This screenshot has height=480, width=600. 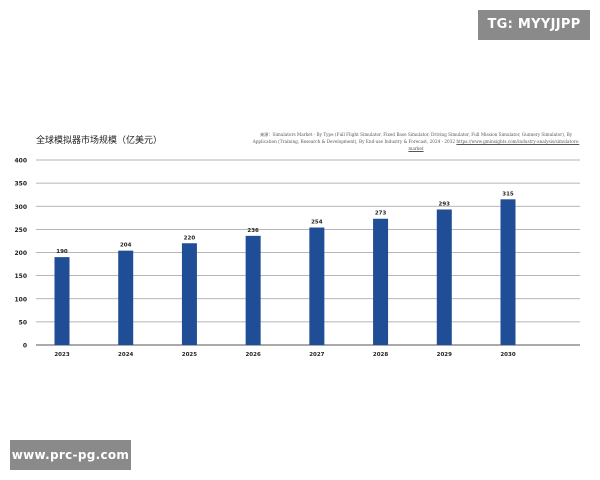 I want to click on data-label: 293, so click(x=445, y=204).